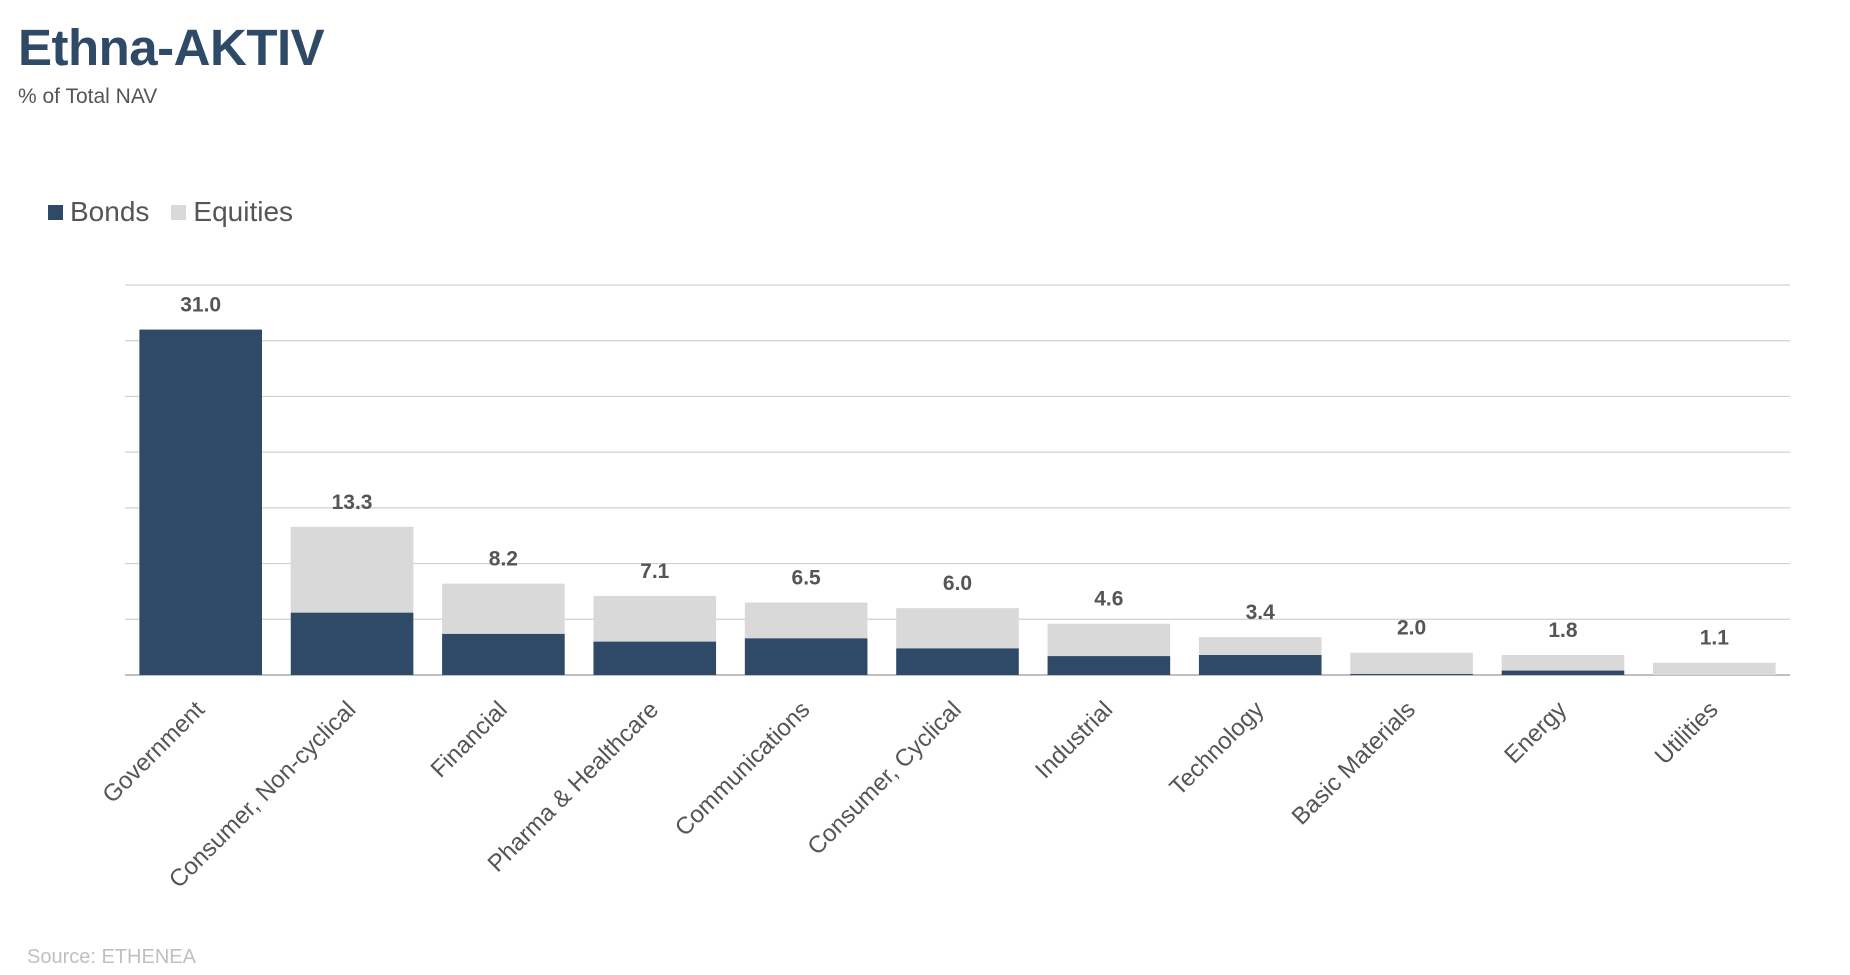  What do you see at coordinates (200, 305) in the screenshot?
I see `value-label: 31.0` at bounding box center [200, 305].